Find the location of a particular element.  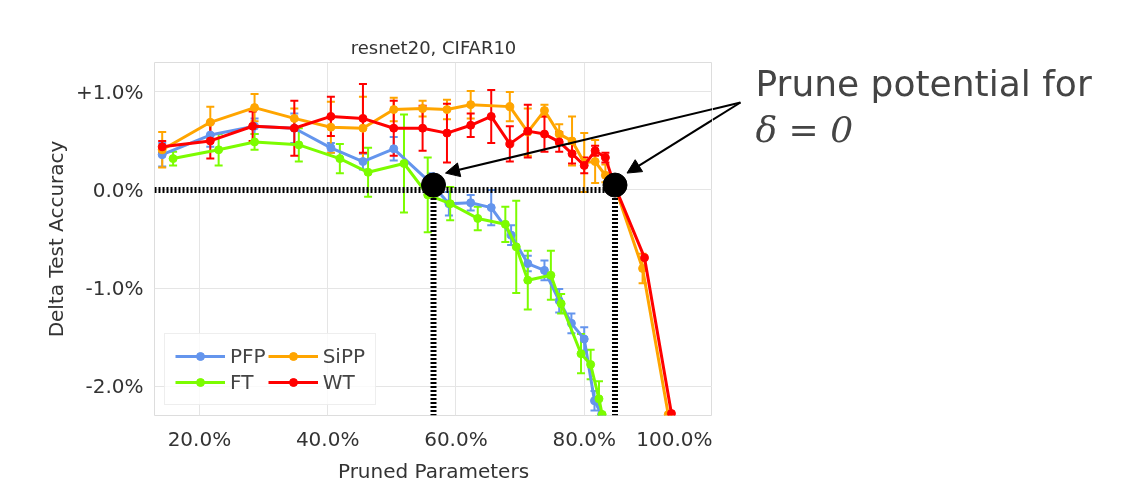

legend-label: PFP is located at coordinates (248, 356).